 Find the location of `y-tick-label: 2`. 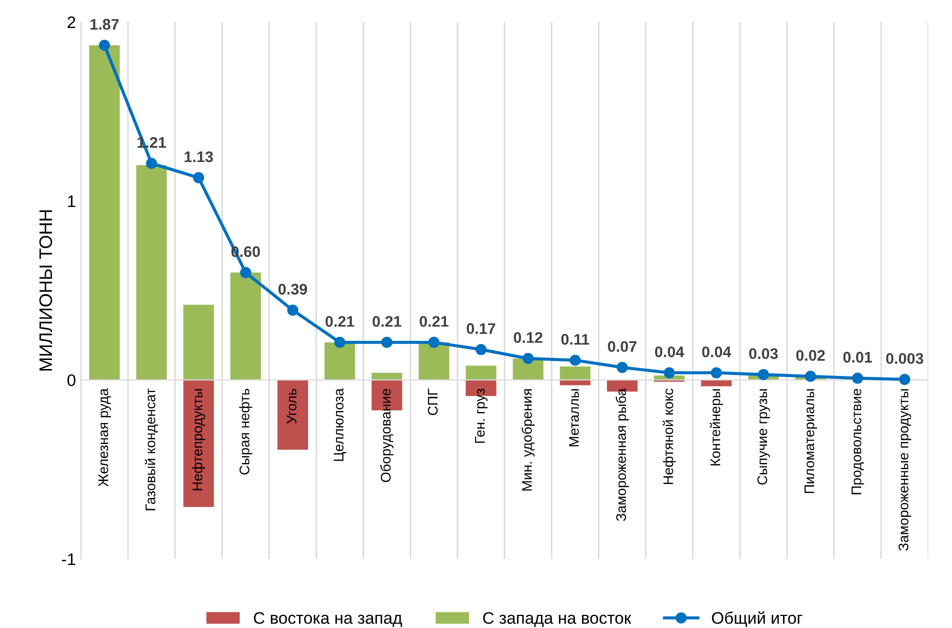

y-tick-label: 2 is located at coordinates (72, 22).